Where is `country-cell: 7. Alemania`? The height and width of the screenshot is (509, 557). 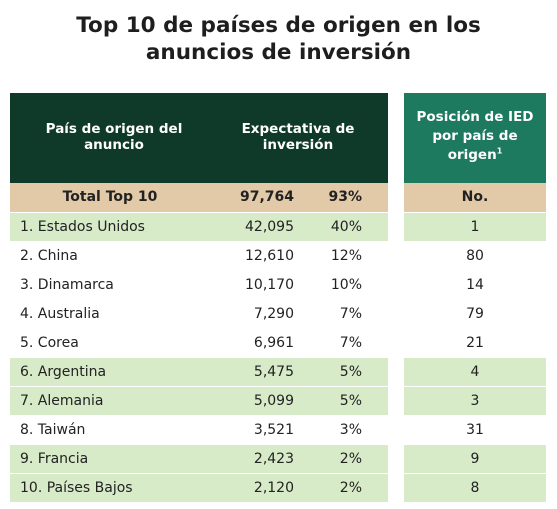 country-cell: 7. Alemania is located at coordinates (62, 401).